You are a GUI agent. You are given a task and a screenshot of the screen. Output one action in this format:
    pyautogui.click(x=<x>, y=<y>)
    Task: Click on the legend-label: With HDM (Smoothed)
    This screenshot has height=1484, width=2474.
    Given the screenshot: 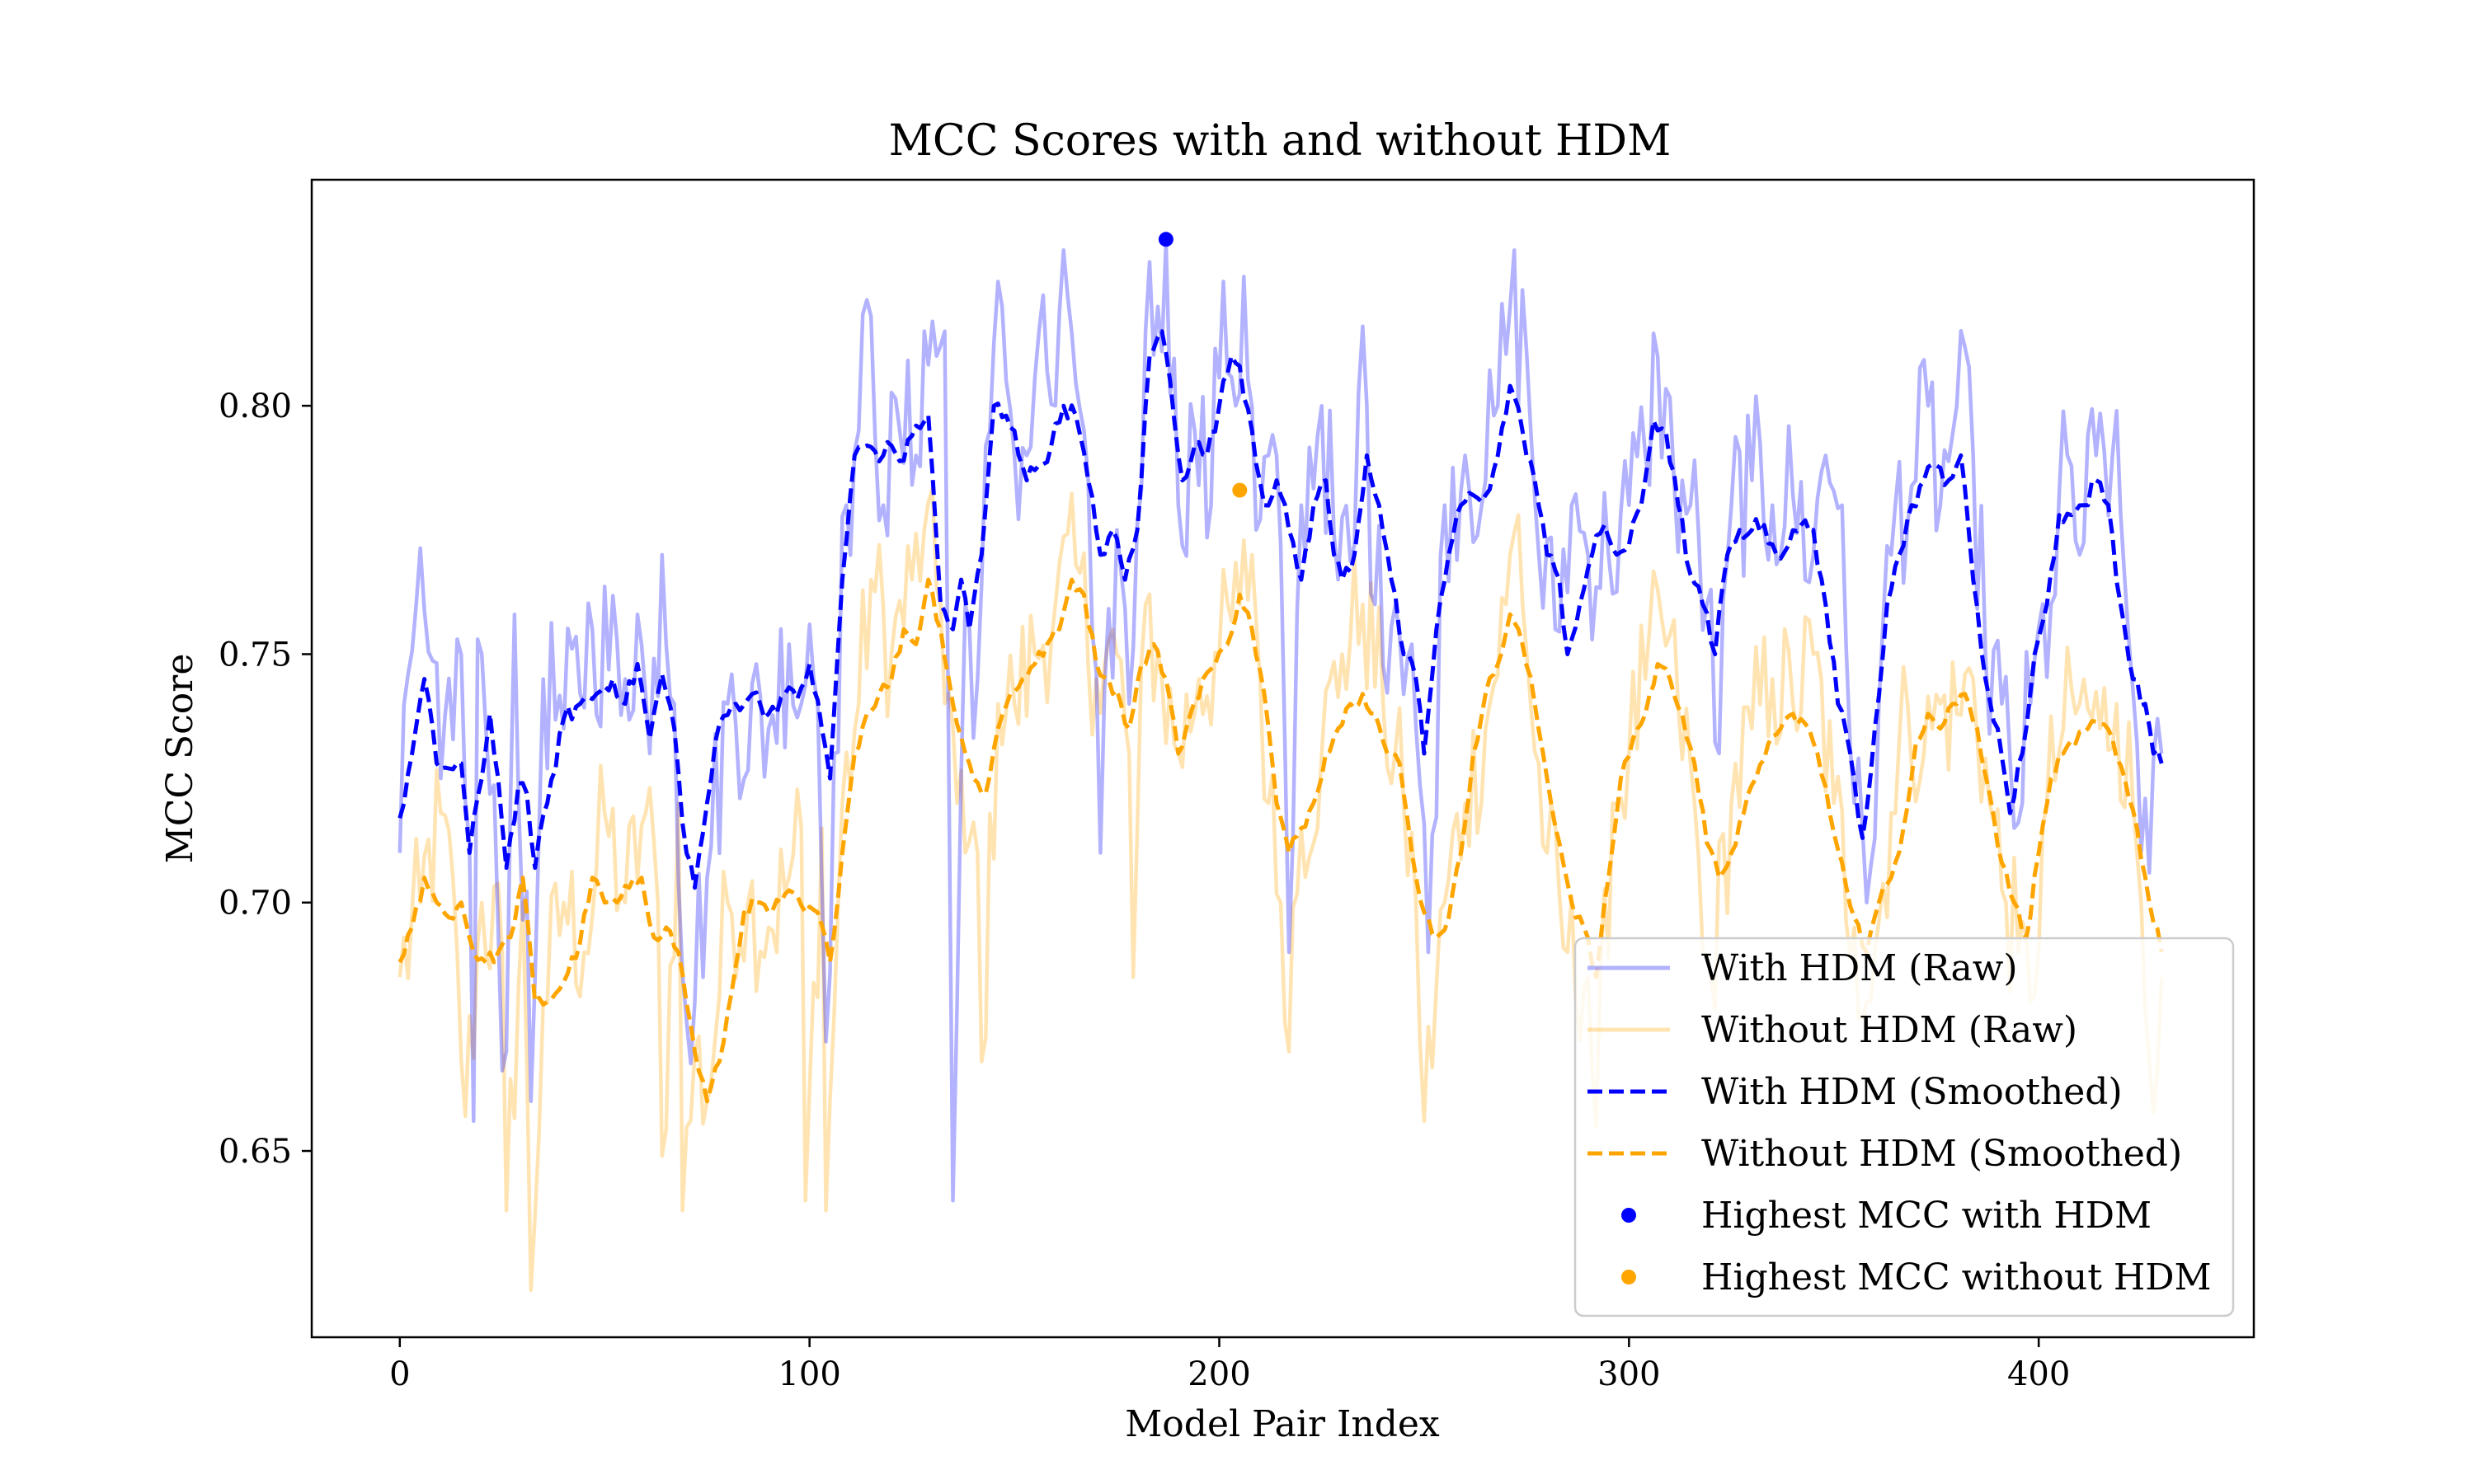 What is the action you would take?
    pyautogui.click(x=1912, y=1092)
    